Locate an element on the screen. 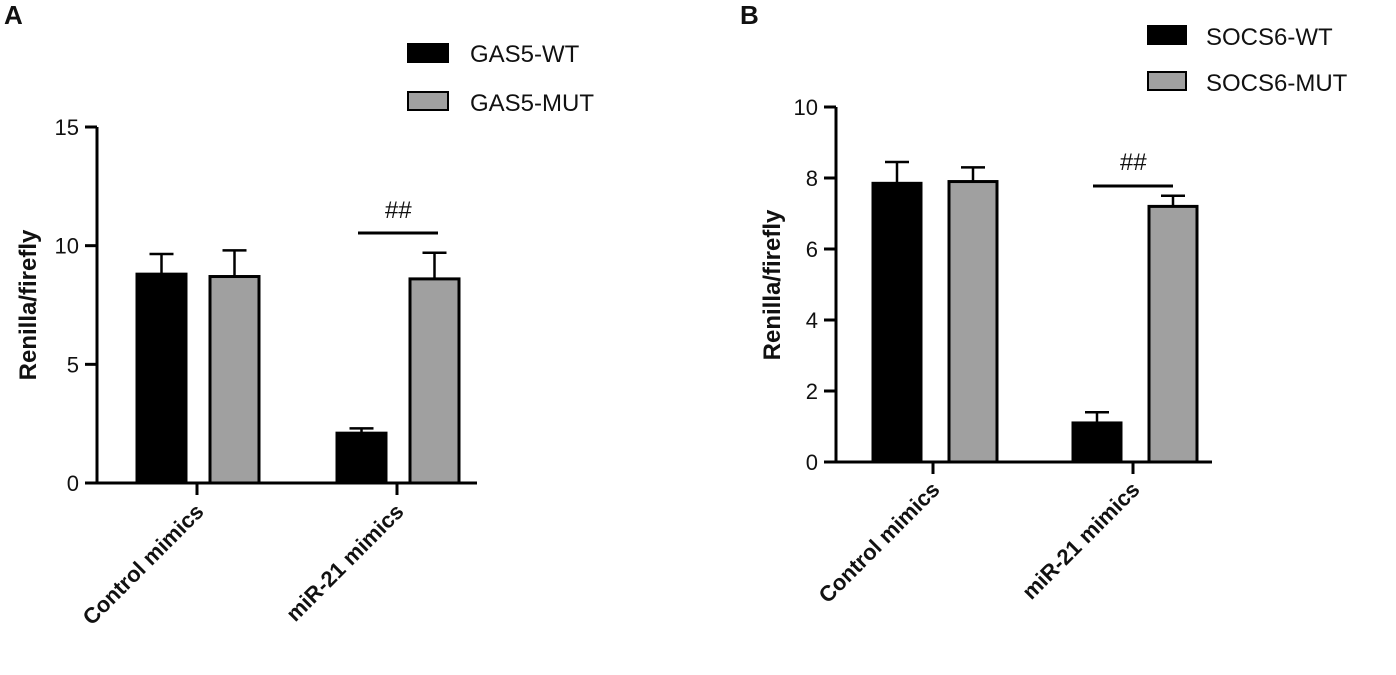  panel-a-significance-label: ## is located at coordinates (398, 210).